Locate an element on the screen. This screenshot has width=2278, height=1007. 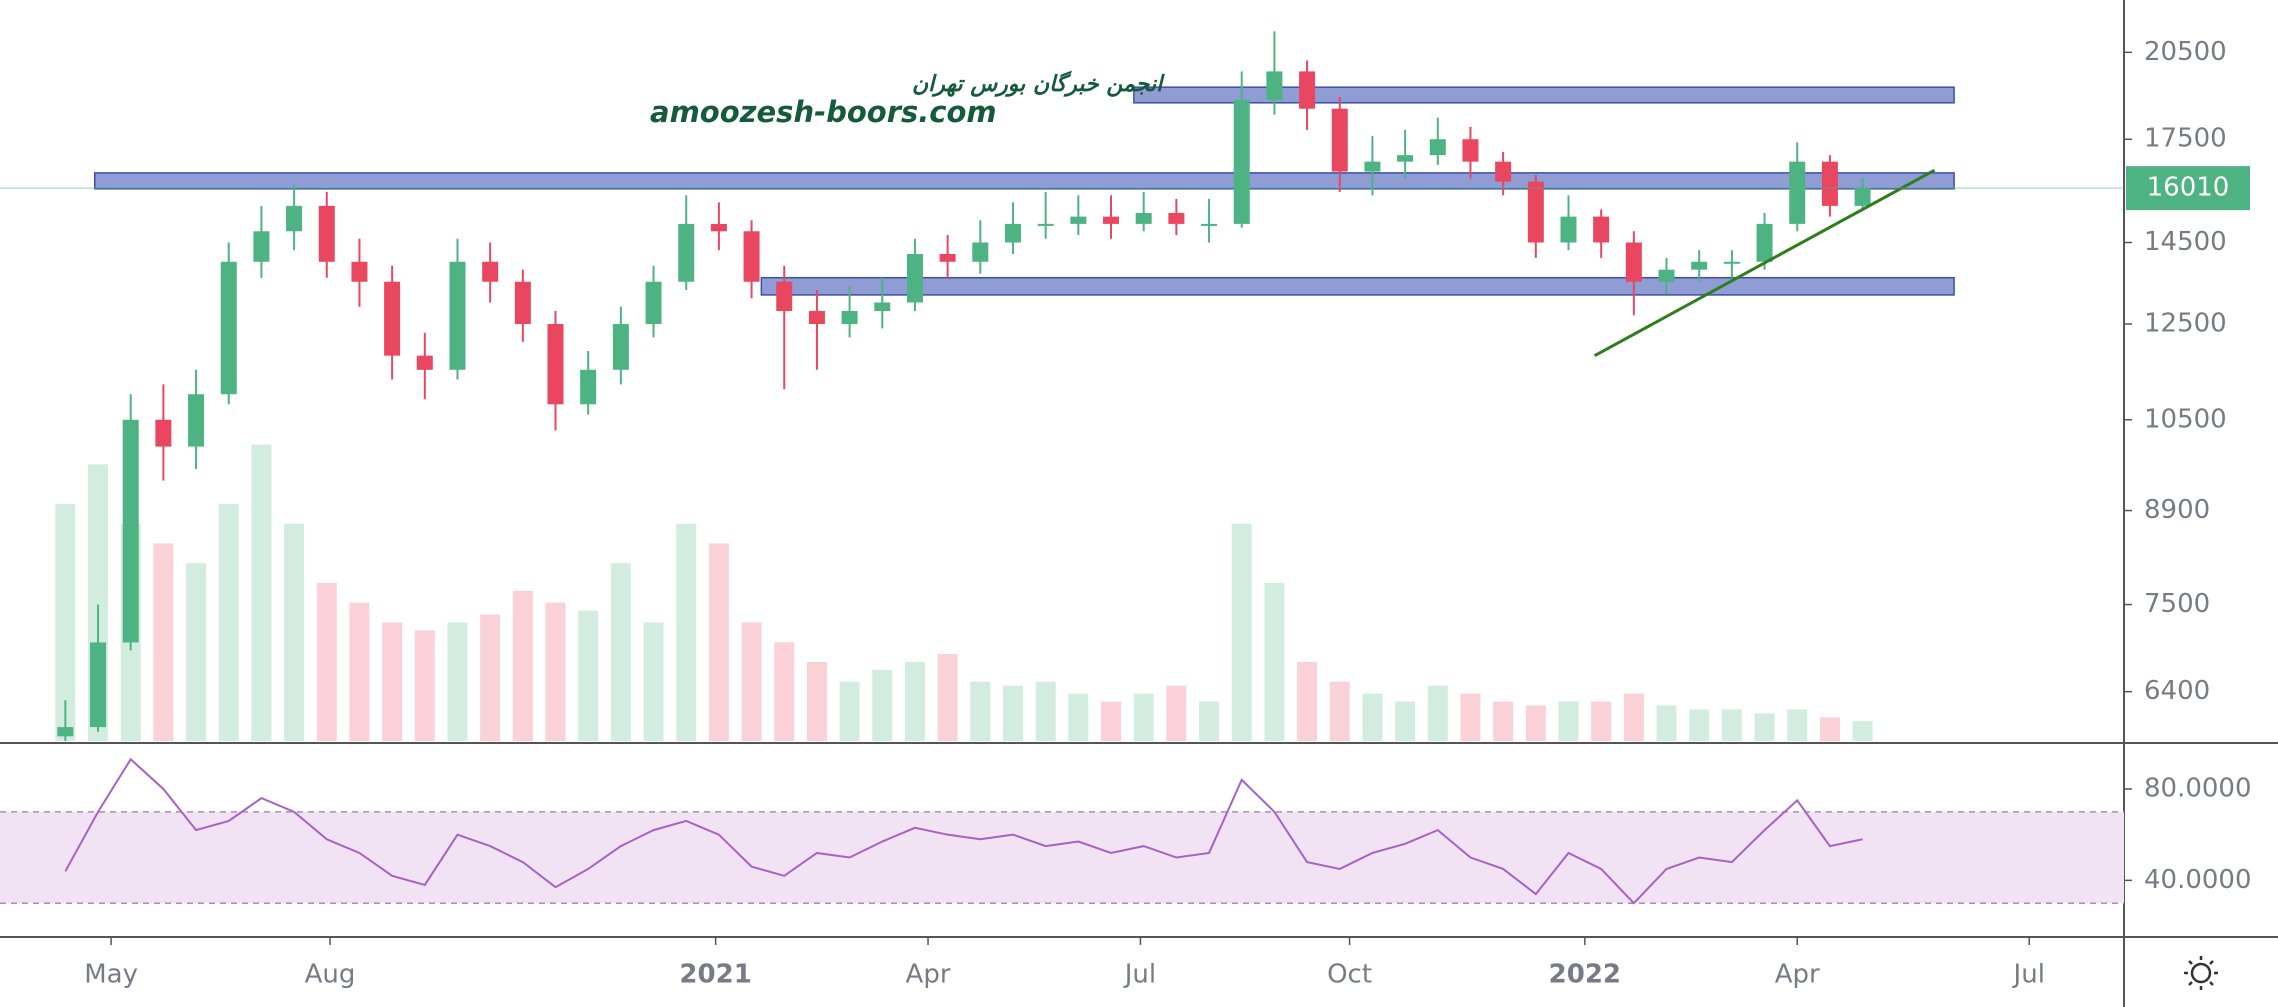
y-tick-label: 20500 is located at coordinates (2185, 52).